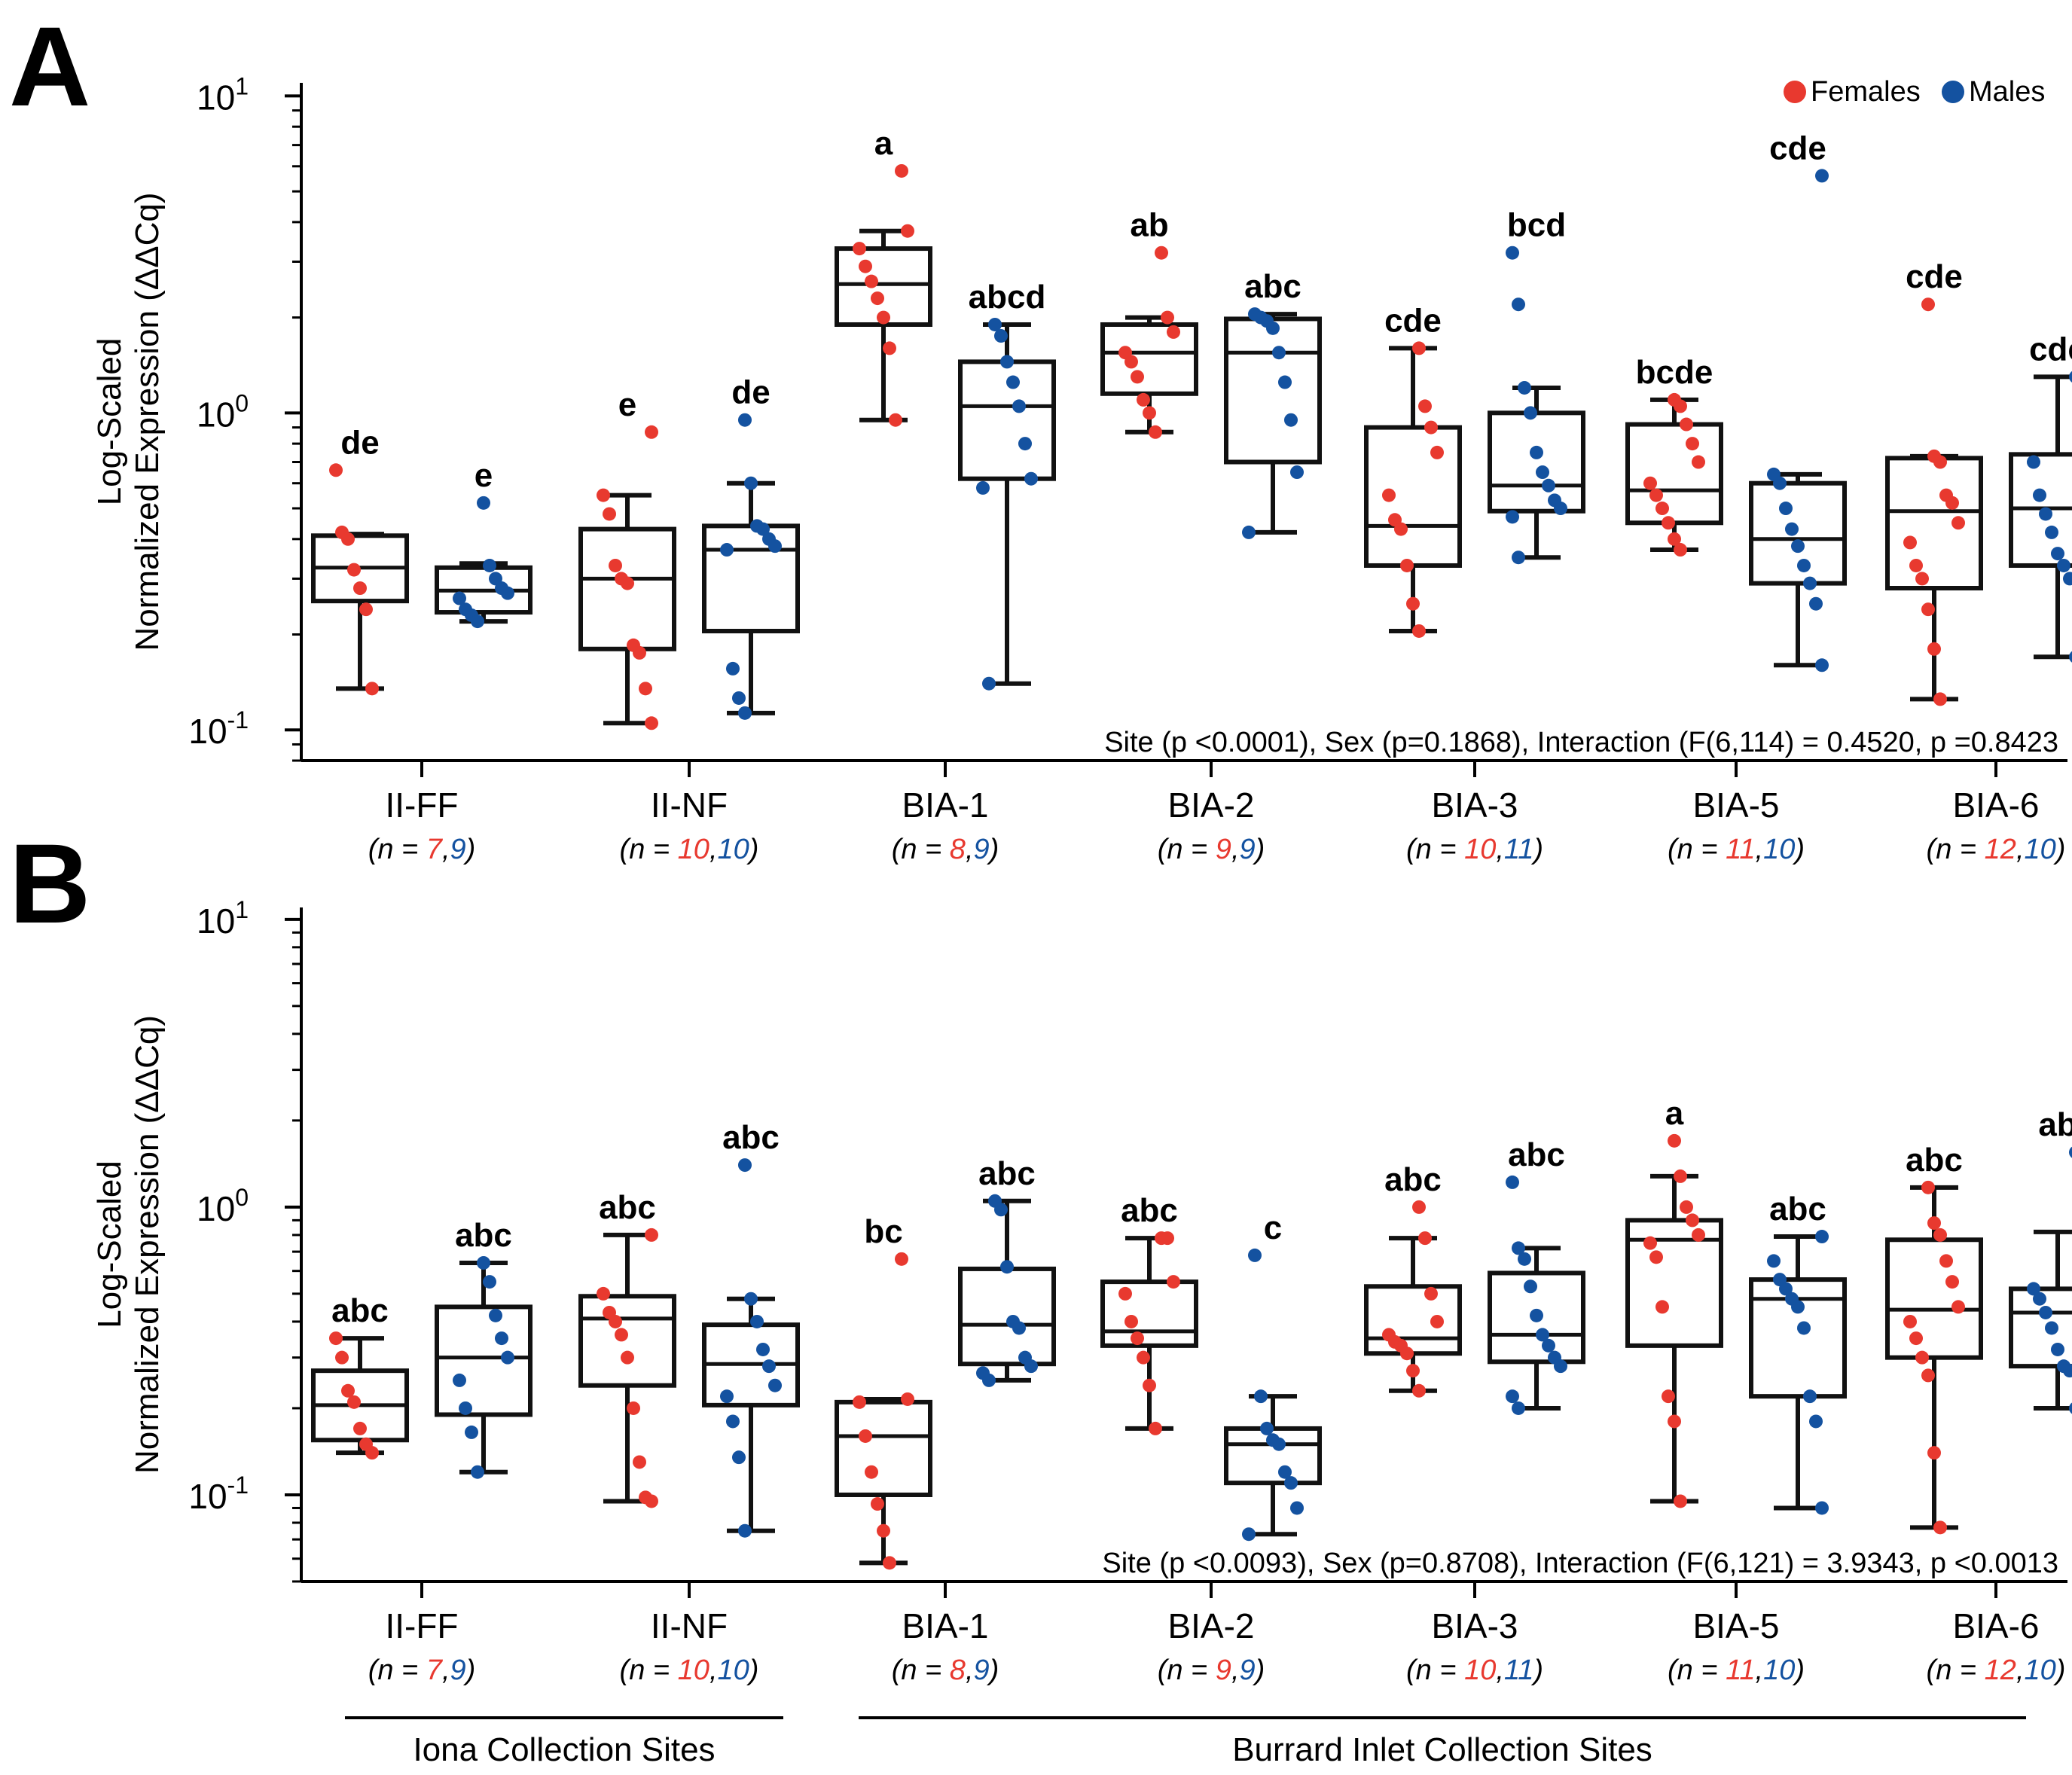  What do you see at coordinates (1149, 225) in the screenshot?
I see `significance-letters: ab` at bounding box center [1149, 225].